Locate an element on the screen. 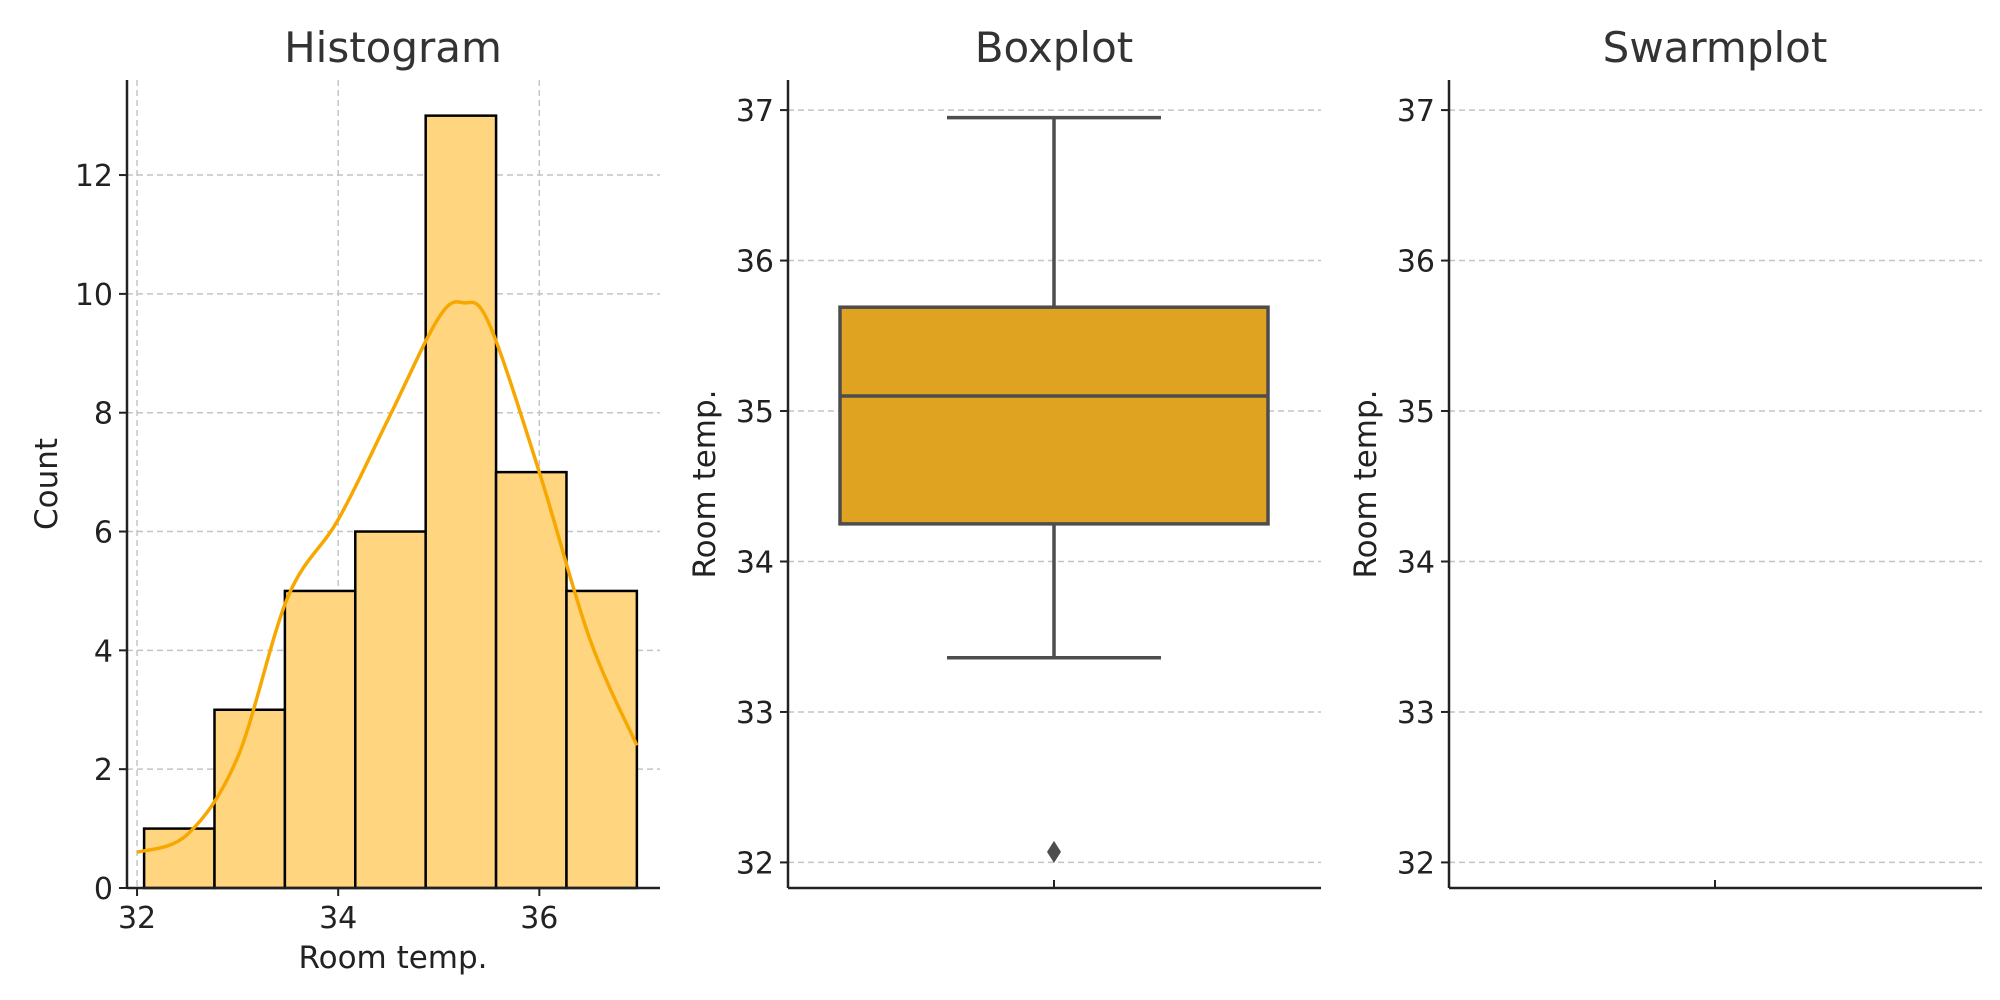  histogram-x-label: Room temp. is located at coordinates (392, 958).